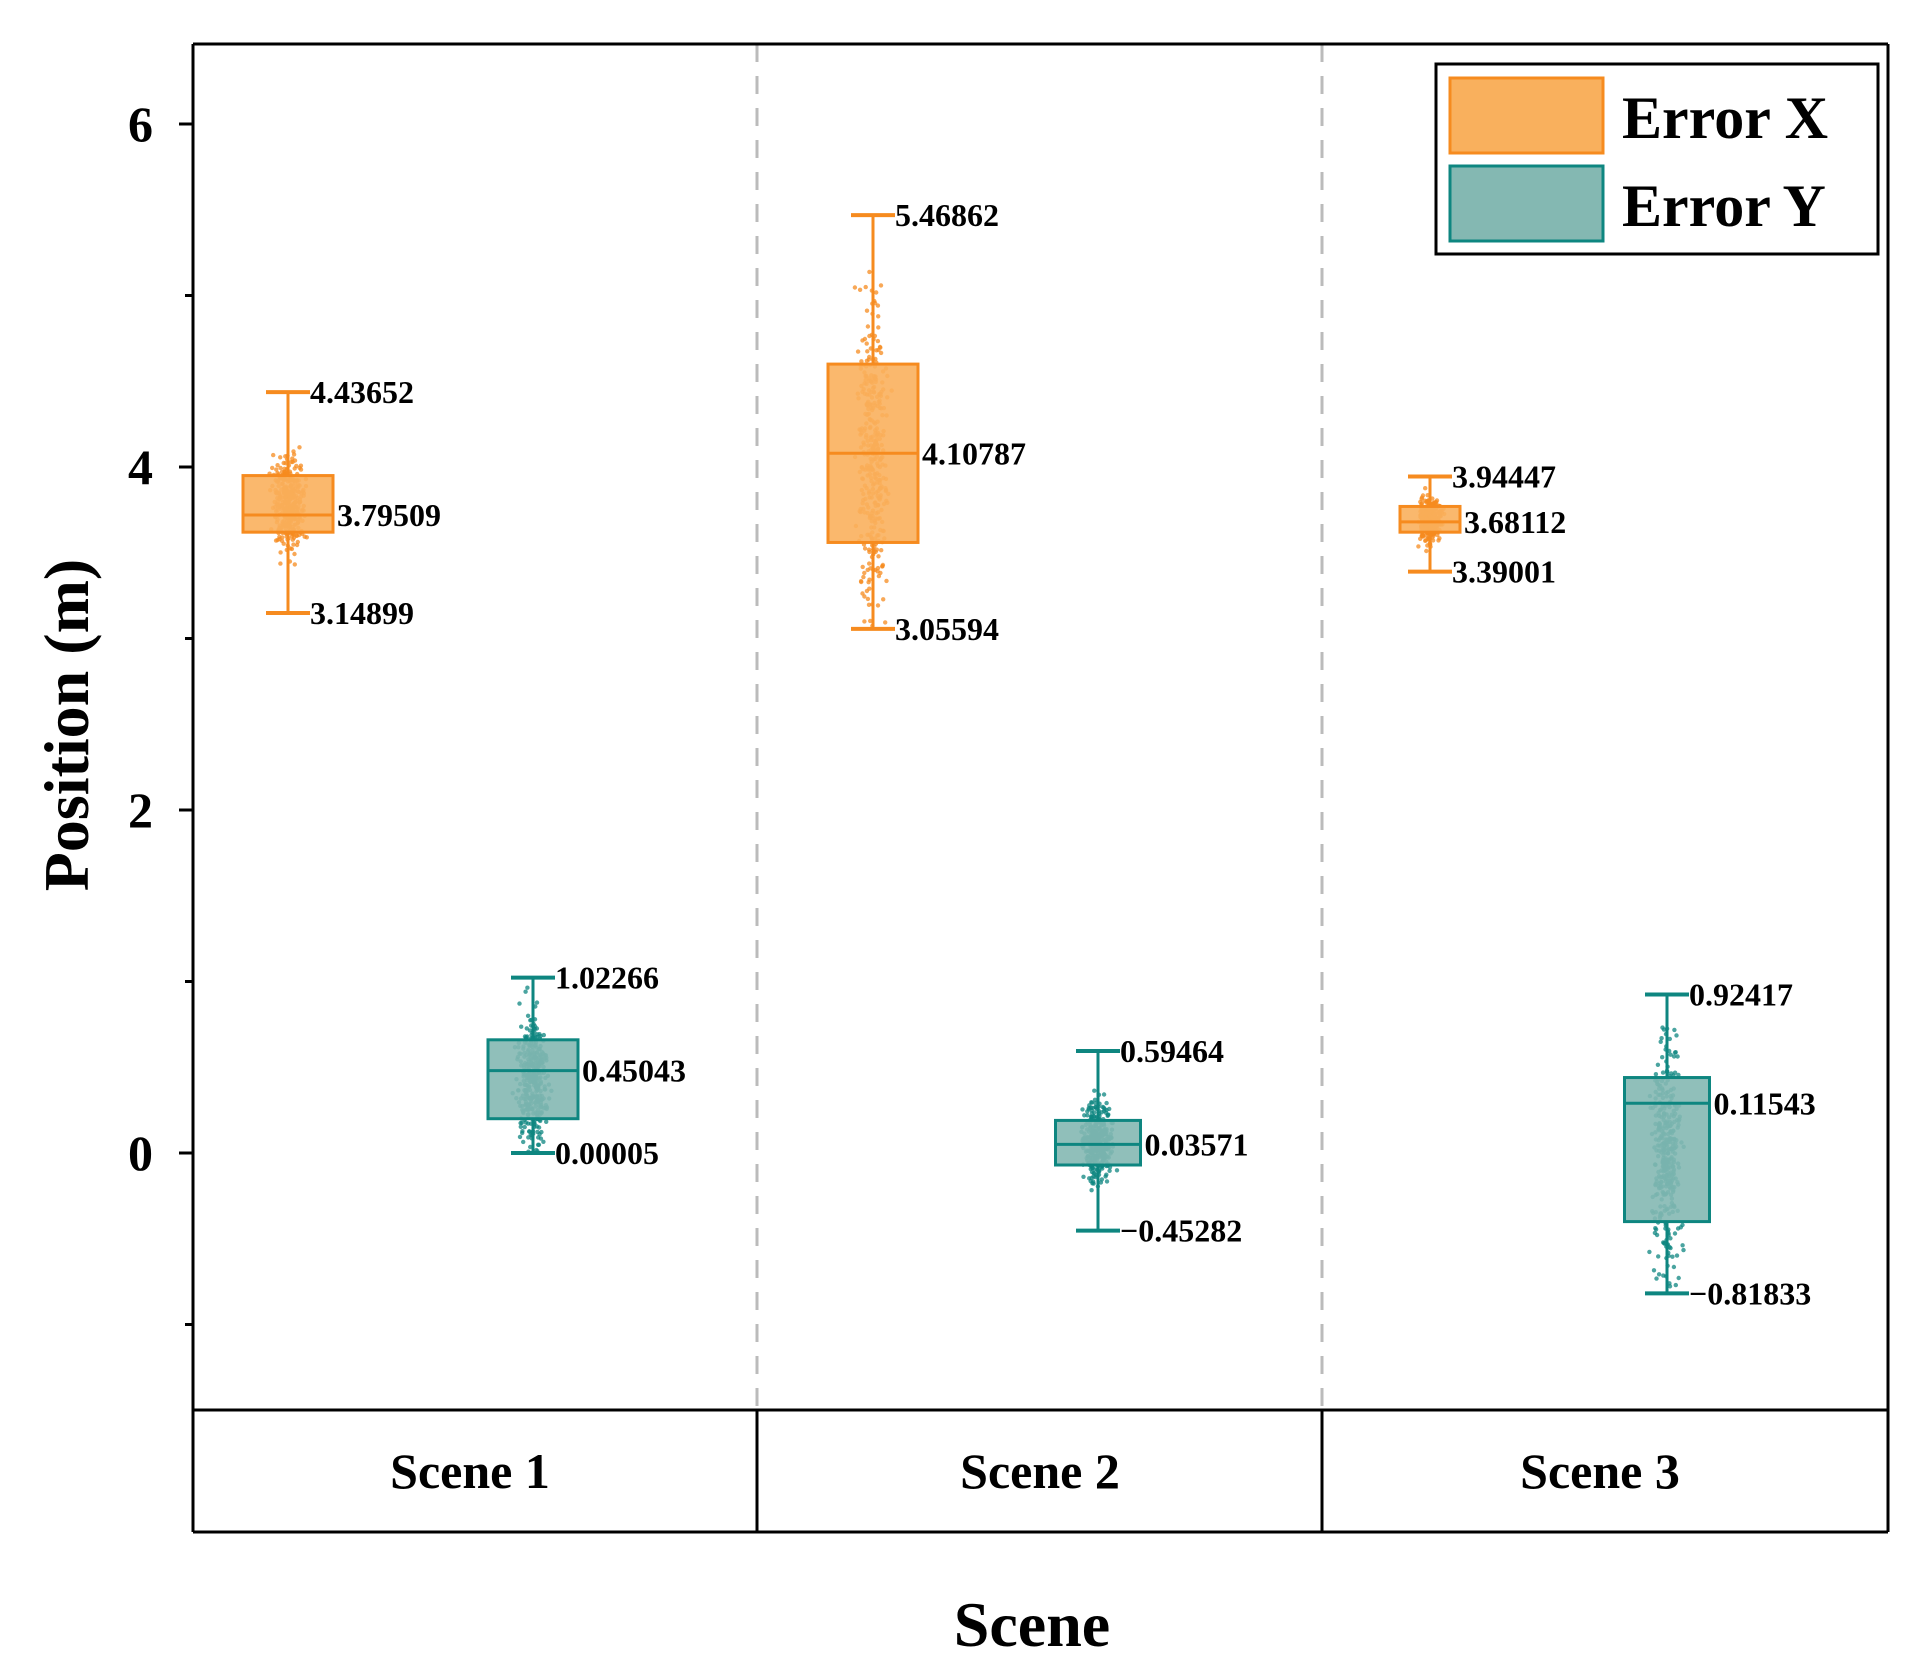 The height and width of the screenshot is (1656, 1910). Describe the element at coordinates (1750, 1293) in the screenshot. I see `label-min-error-y-scene3: −0.81833` at that location.